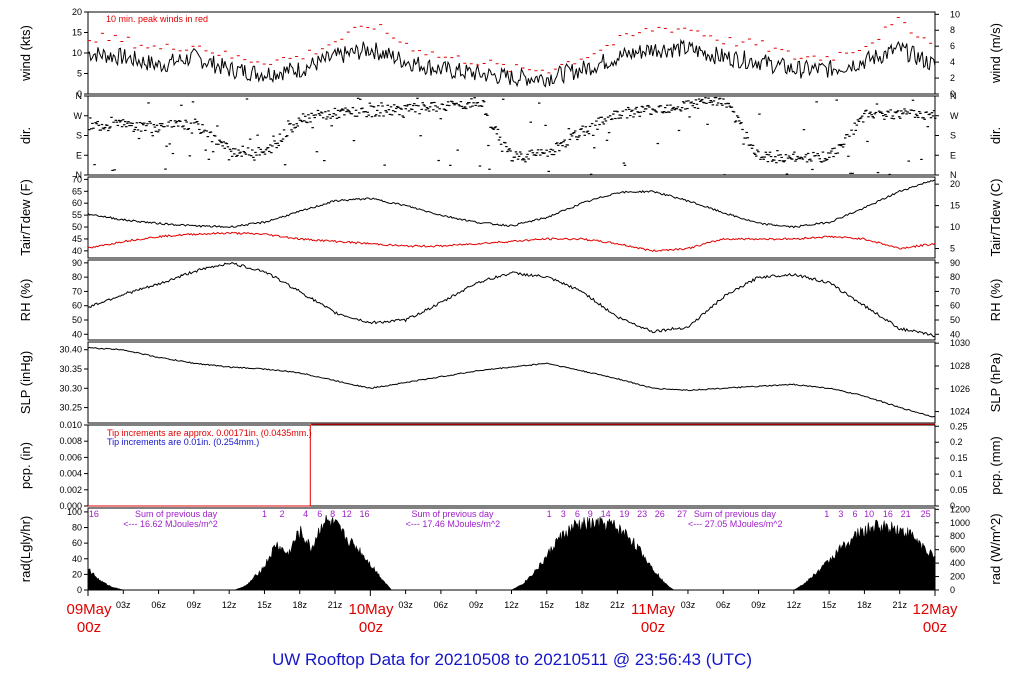 The image size is (1024, 700). What do you see at coordinates (453, 514) in the screenshot?
I see `rad-annotation: Sum of previous day` at bounding box center [453, 514].